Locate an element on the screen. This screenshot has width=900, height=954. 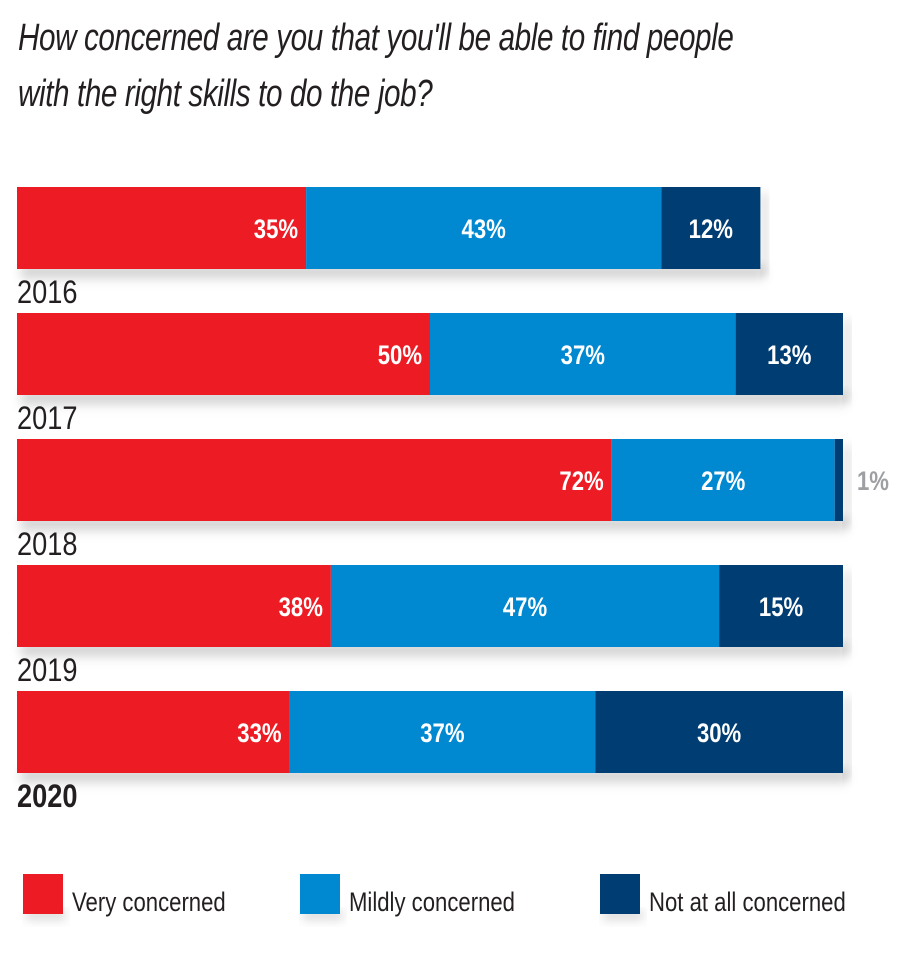
legend-item-mildly-concerned: Mildly concerned is located at coordinates (407, 898).